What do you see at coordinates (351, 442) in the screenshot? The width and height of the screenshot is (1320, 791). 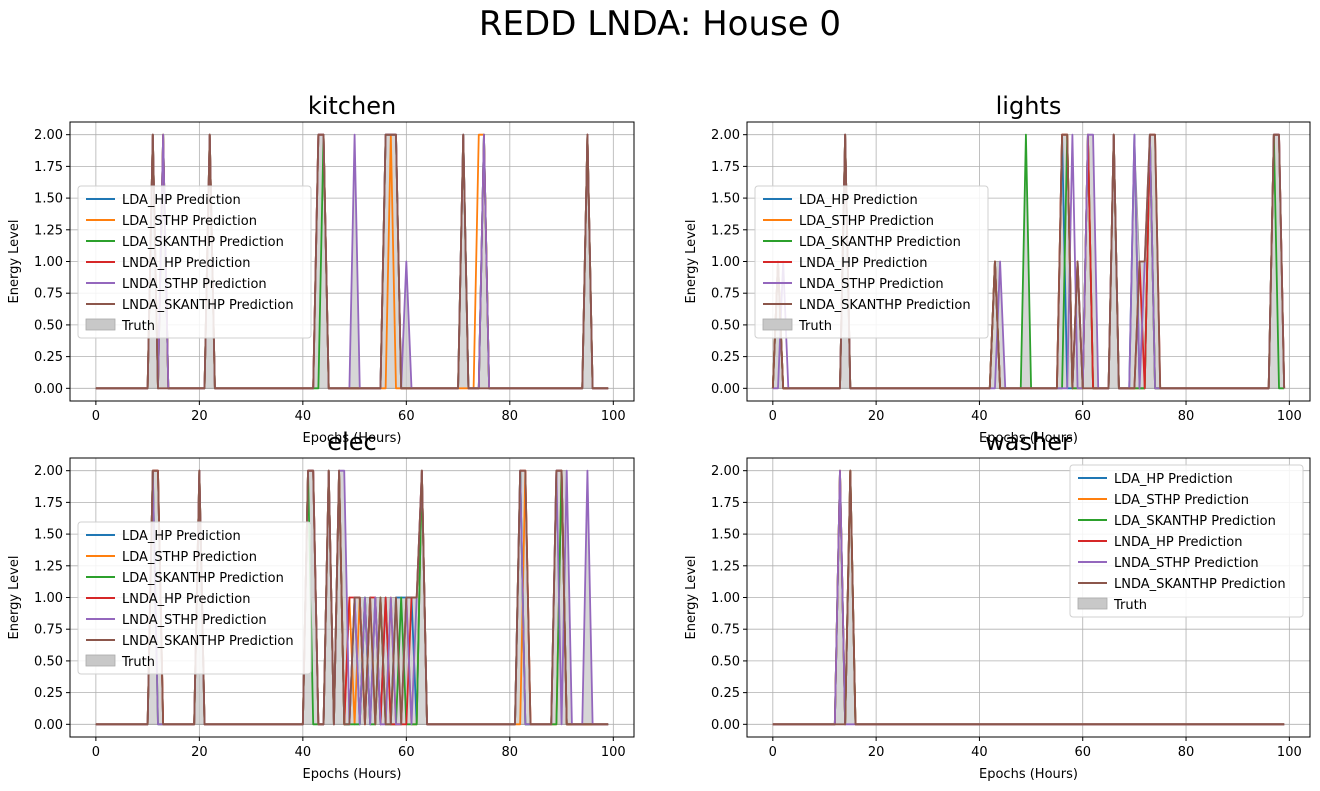 I see `subplot-title: elec` at bounding box center [351, 442].